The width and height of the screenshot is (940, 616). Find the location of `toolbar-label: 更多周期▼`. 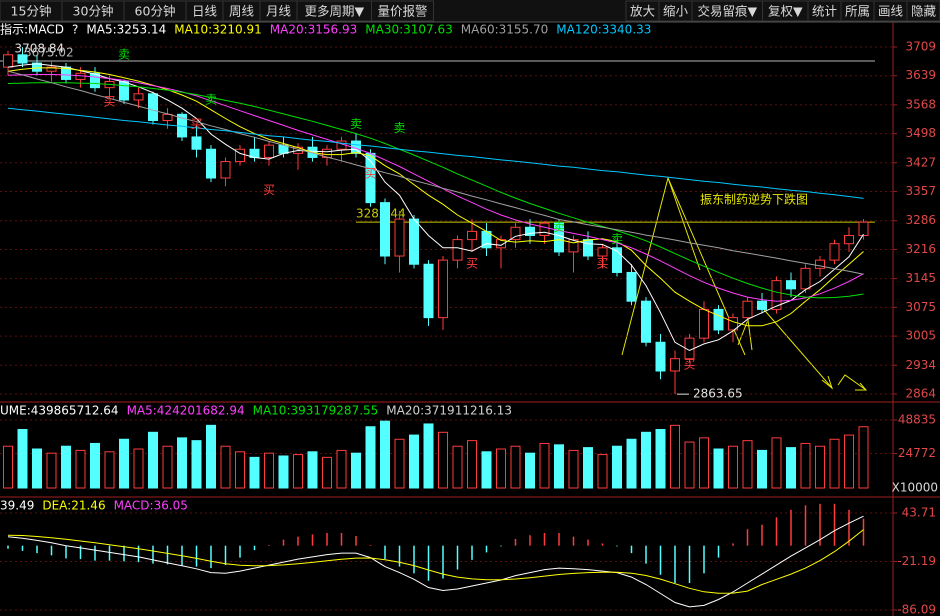

toolbar-label: 更多周期▼ is located at coordinates (334, 11).